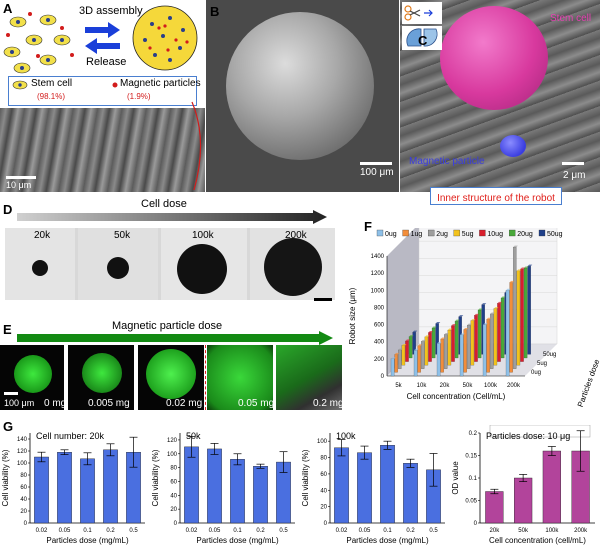  Describe the element at coordinates (552, 531) in the screenshot. I see `x-tick-label: 100k` at that location.